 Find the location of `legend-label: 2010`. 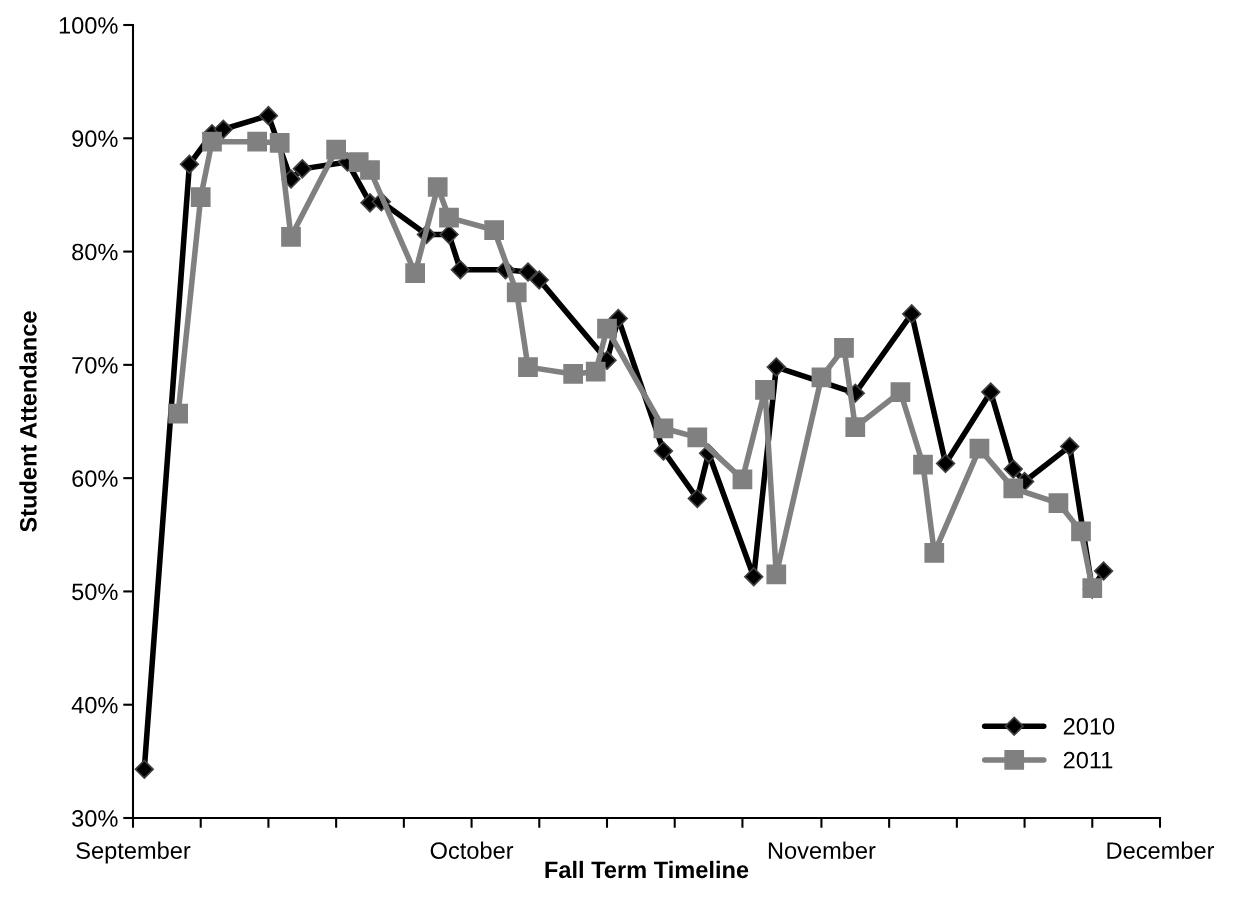

legend-label: 2010 is located at coordinates (1089, 726).